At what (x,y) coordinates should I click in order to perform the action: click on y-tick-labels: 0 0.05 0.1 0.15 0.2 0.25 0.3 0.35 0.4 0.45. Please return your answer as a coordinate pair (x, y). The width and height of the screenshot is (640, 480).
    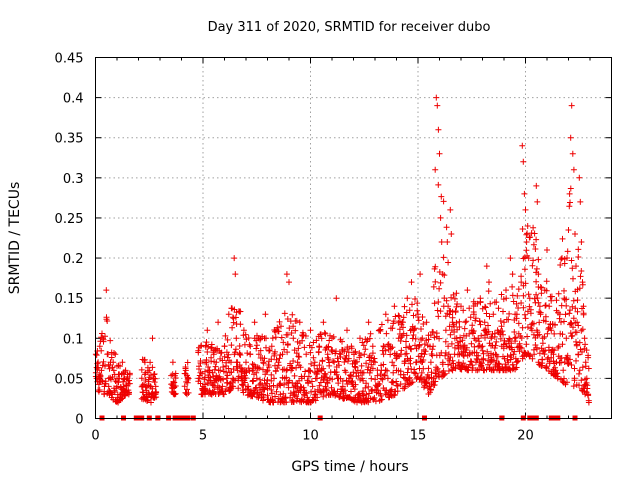
    Looking at the image, I should click on (69, 240).